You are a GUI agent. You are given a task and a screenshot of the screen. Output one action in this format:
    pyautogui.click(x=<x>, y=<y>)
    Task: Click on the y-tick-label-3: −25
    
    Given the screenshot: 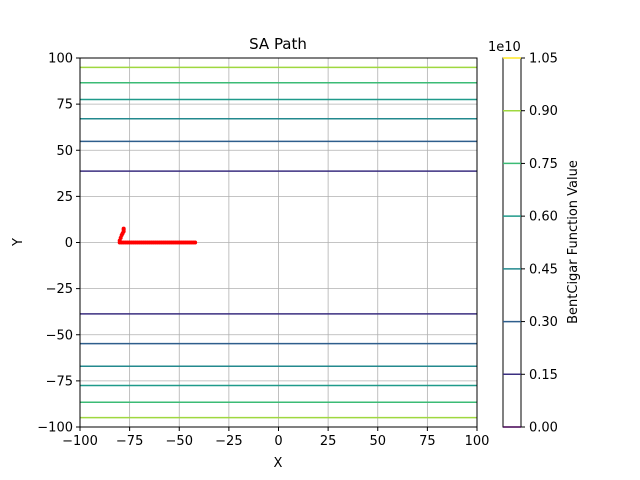 What is the action you would take?
    pyautogui.click(x=59, y=289)
    